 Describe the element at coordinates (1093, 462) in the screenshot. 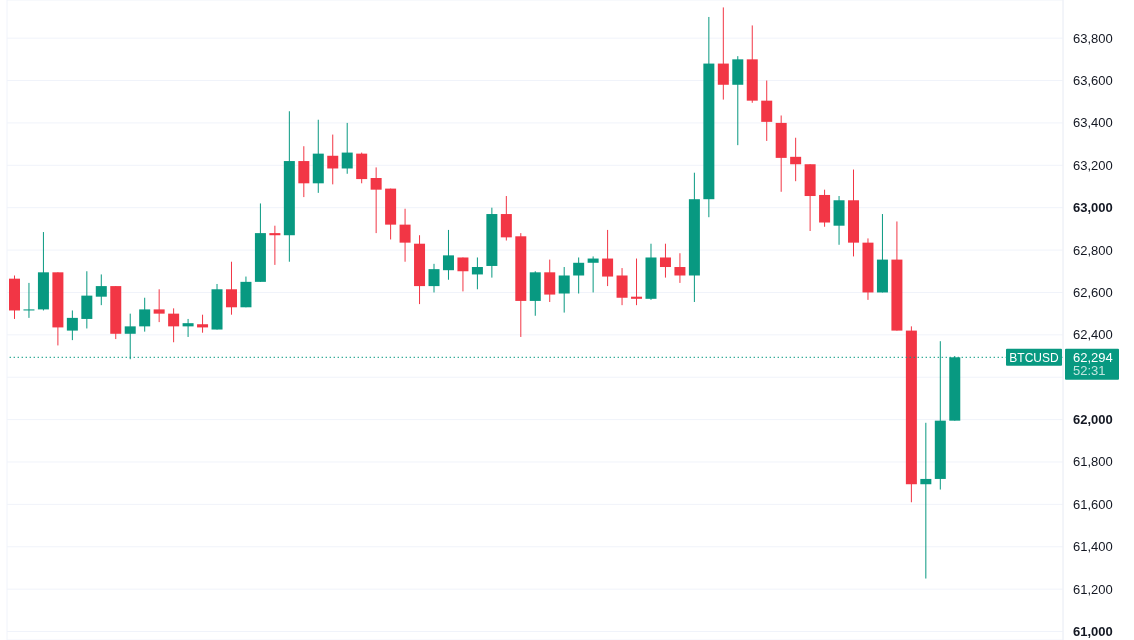

I see `y-tick-label: 61,800` at that location.